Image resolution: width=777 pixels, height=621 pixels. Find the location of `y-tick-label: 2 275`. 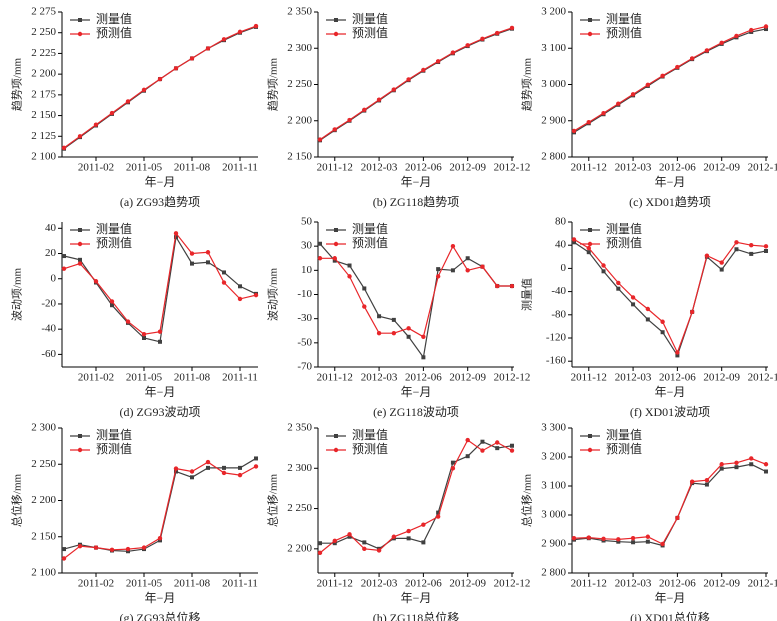

y-tick-label: 2 275 is located at coordinates (43, 12).